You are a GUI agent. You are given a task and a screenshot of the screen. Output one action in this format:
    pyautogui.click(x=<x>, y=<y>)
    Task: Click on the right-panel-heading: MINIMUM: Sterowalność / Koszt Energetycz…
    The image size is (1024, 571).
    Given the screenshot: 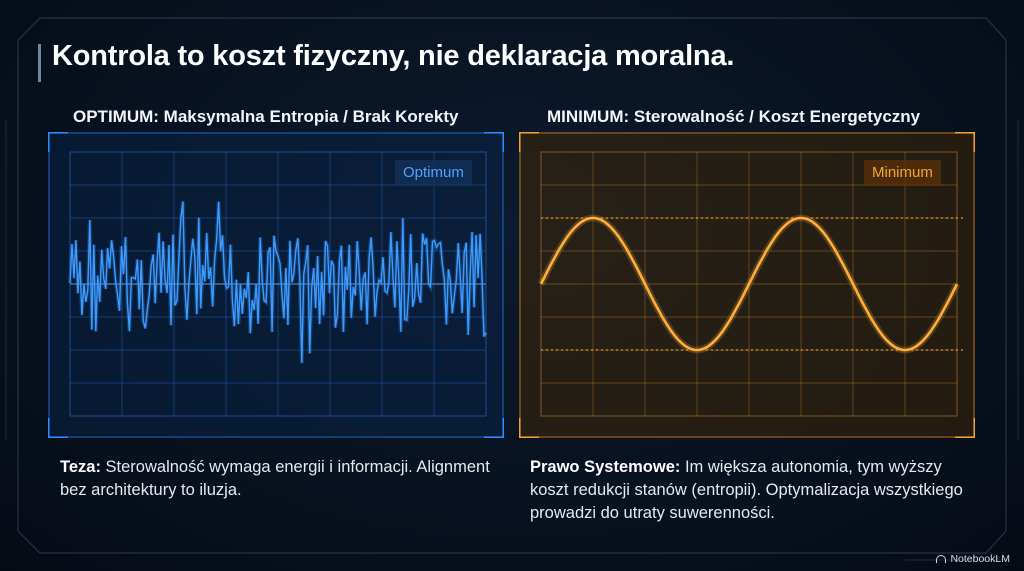 What is the action you would take?
    pyautogui.click(x=734, y=116)
    